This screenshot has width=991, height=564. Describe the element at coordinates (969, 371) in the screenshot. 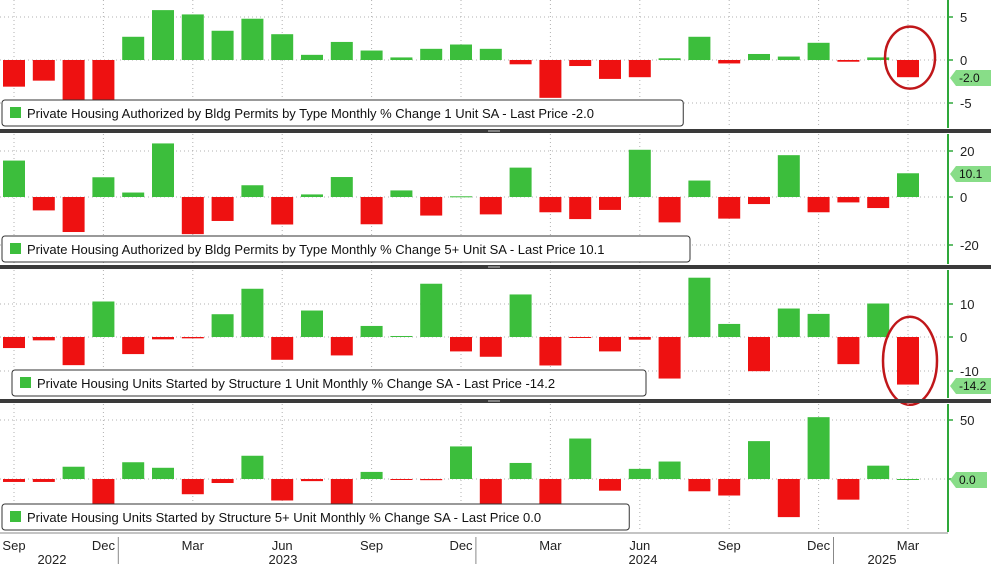

I see `y-tick-label: -10` at that location.